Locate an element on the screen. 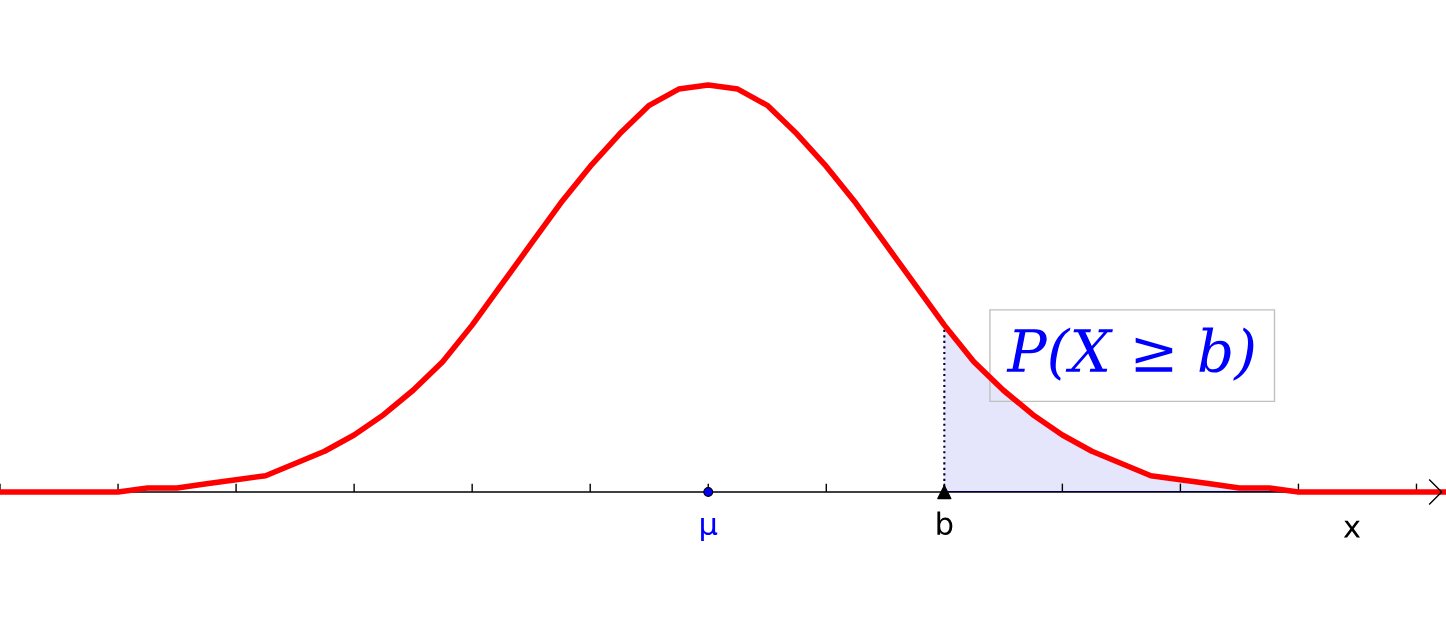  x-axis-title: x is located at coordinates (1352, 529).